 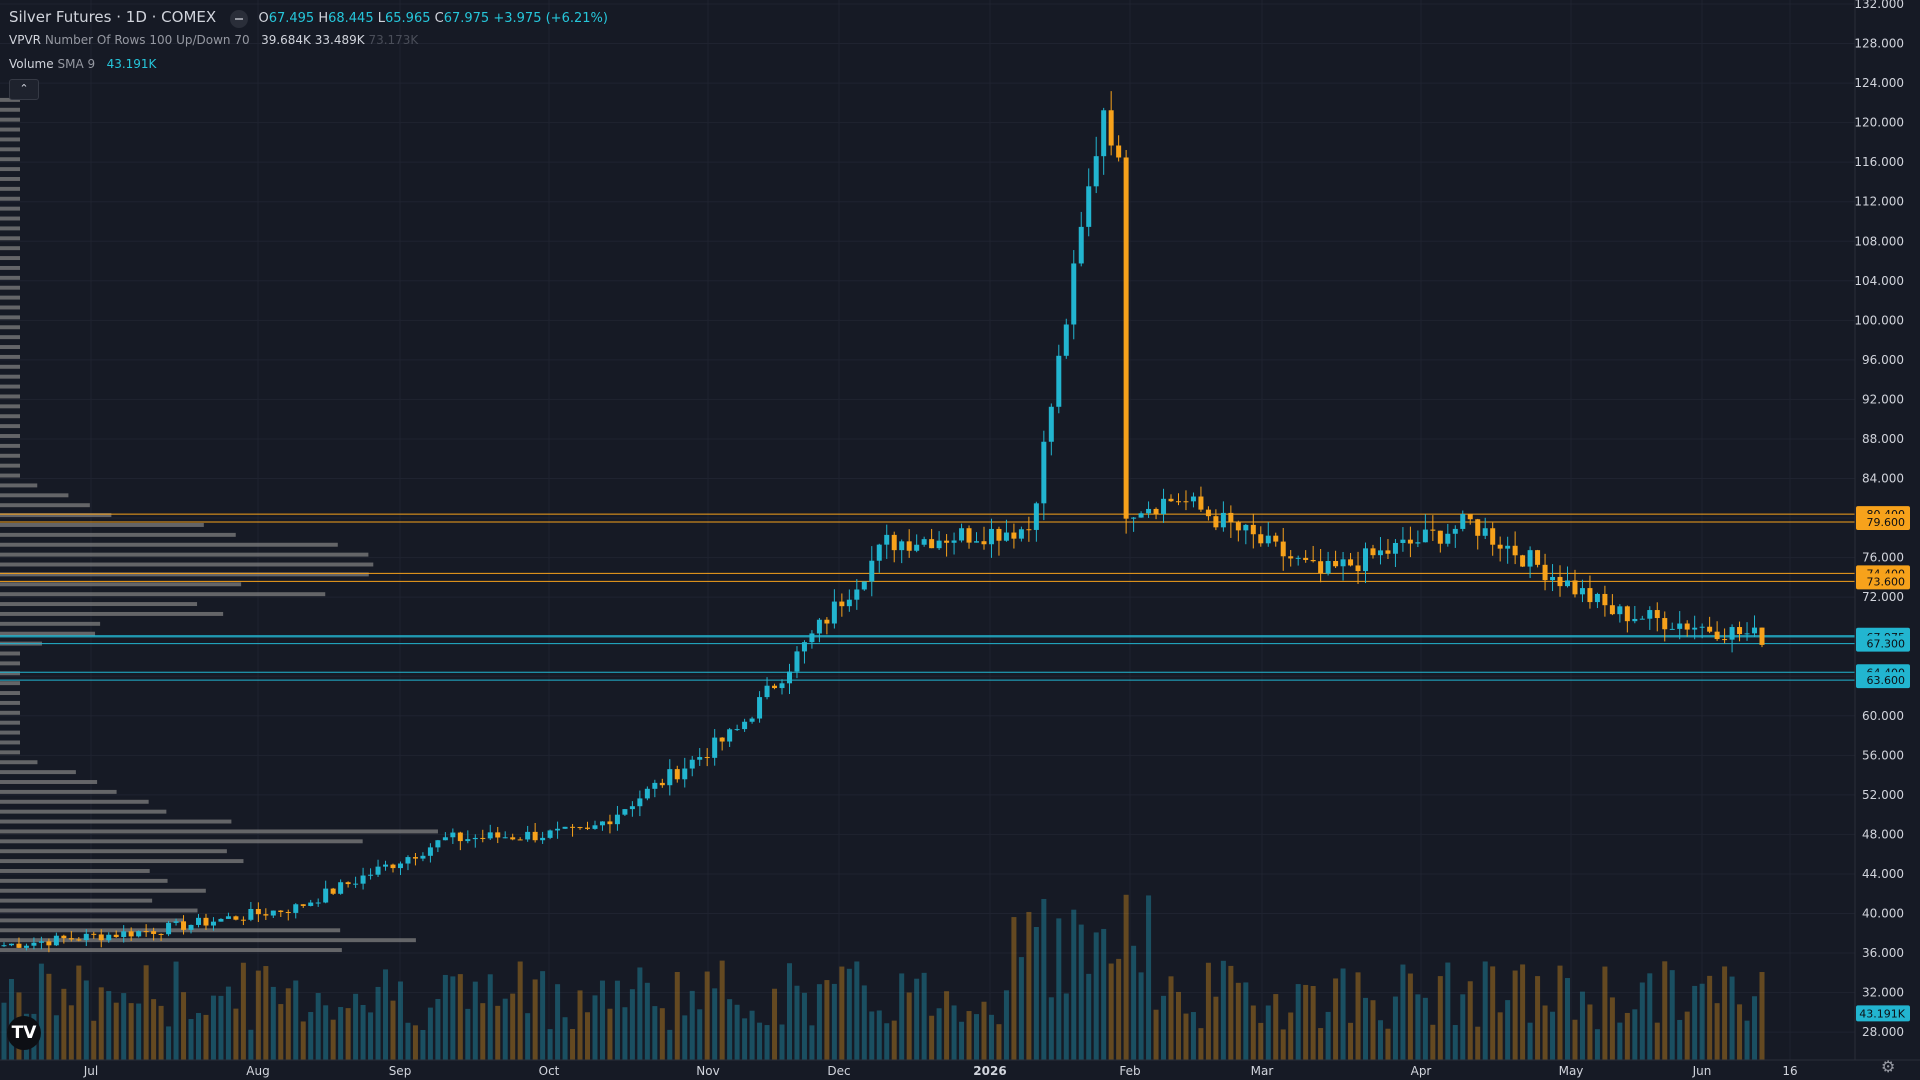 What do you see at coordinates (1262, 1071) in the screenshot?
I see `x-tick-label: Mar` at bounding box center [1262, 1071].